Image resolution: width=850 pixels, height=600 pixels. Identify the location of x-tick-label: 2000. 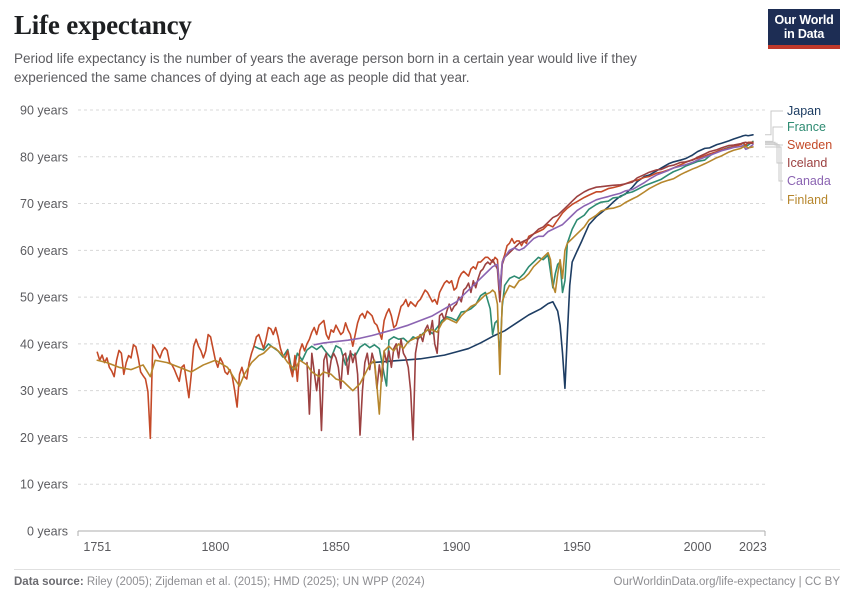
(698, 547).